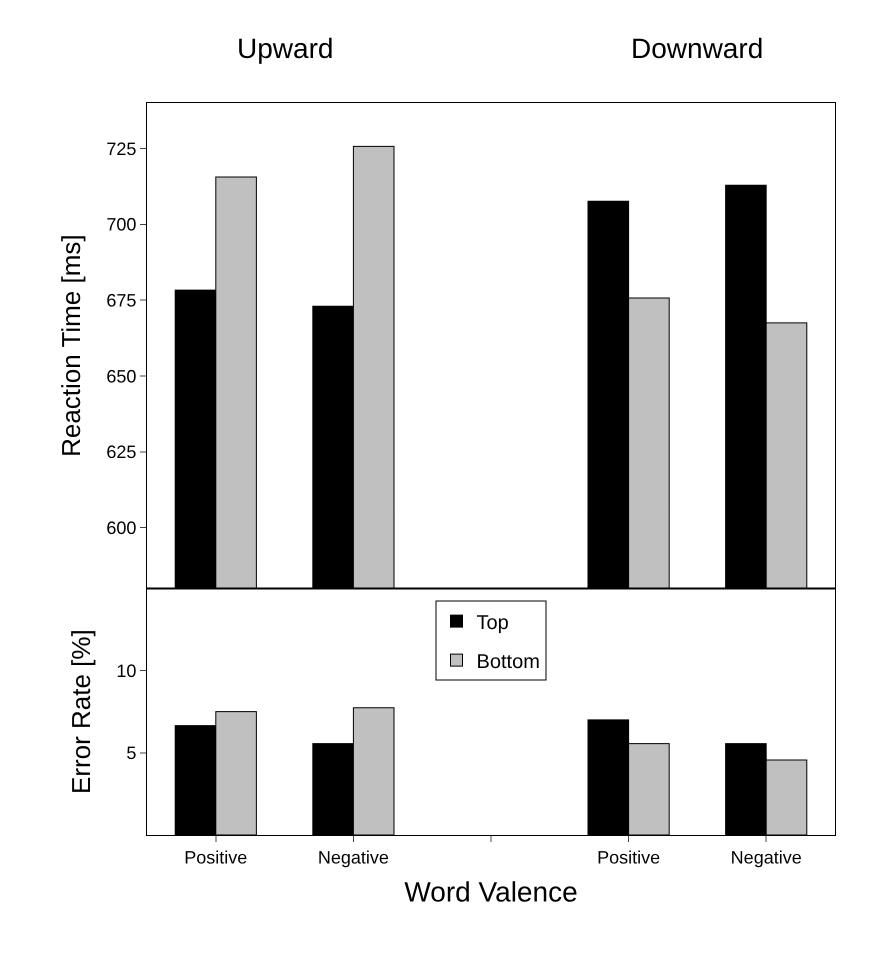  I want to click on x-axis-title: Word Valence, so click(491, 892).